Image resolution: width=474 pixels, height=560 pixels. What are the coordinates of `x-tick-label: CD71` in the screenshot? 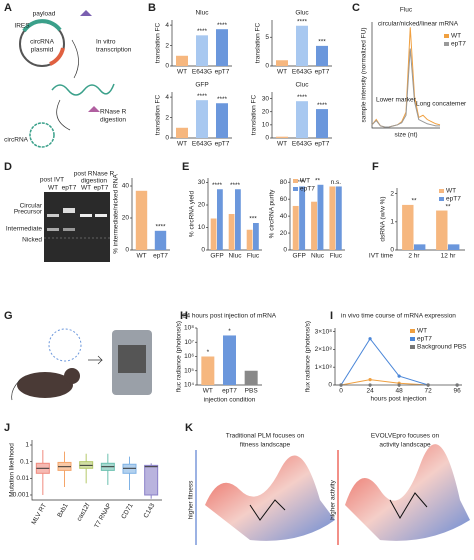 It's located at (127, 511).